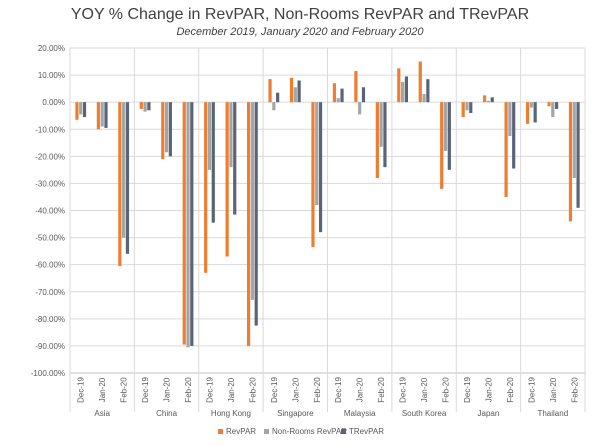 Image resolution: width=600 pixels, height=446 pixels. I want to click on group-label: South Korea, so click(424, 413).